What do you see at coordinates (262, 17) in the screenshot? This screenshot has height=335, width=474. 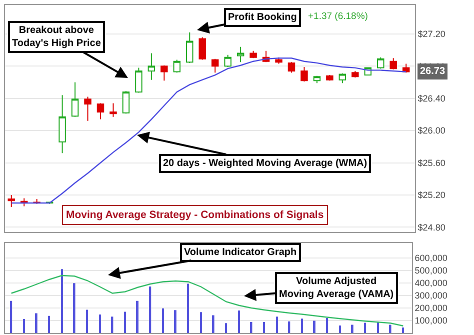 I see `annotation: Profit Booking` at bounding box center [262, 17].